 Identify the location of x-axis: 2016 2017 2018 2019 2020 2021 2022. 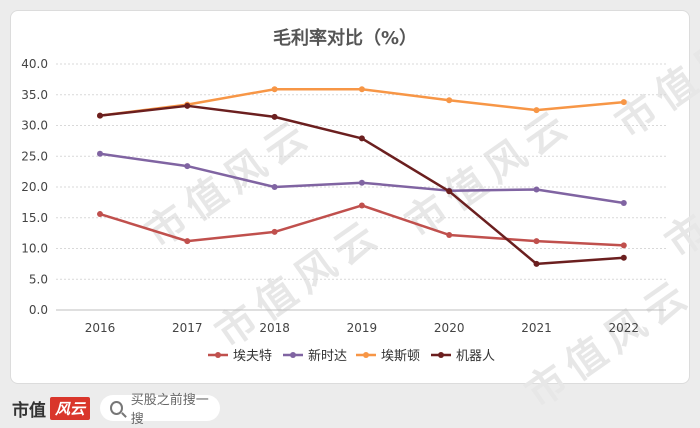
(362, 328).